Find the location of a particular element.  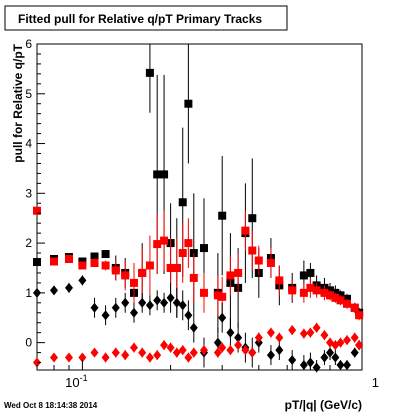

y-tick-label: 5 is located at coordinates (28, 94).